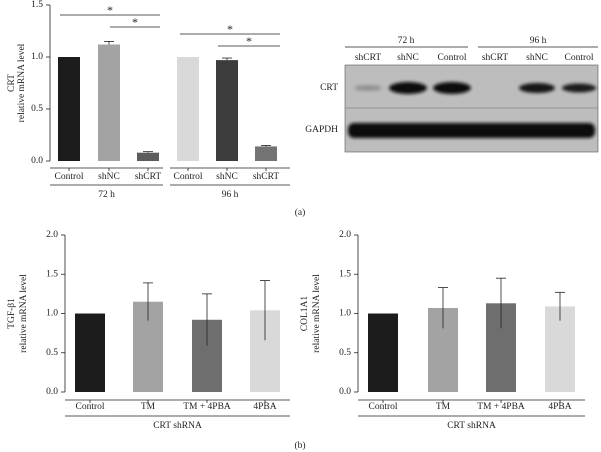 Image resolution: width=601 pixels, height=452 pixels. I want to click on blot-frame, so click(471, 108).